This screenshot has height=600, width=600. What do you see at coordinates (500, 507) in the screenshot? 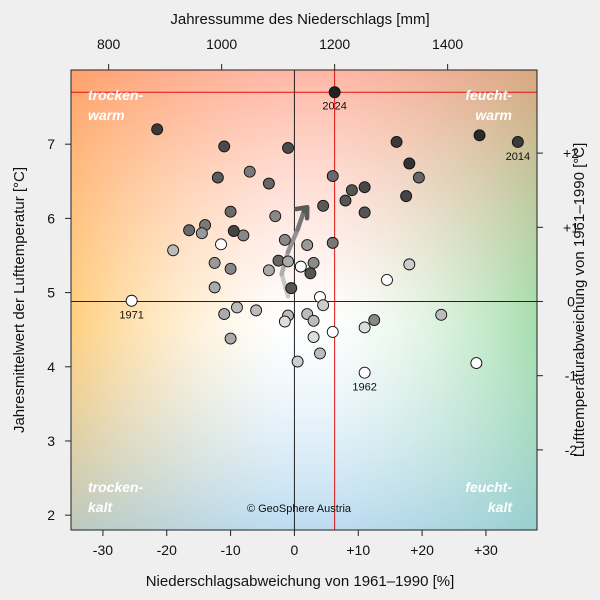
I see `corner-bottom-right-line2: kalt` at bounding box center [500, 507].